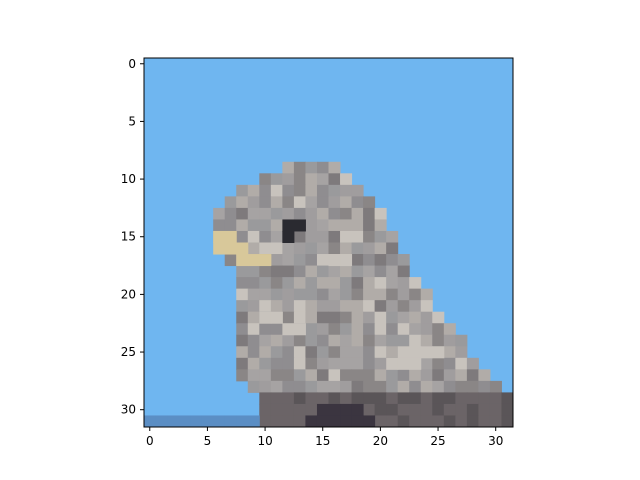  Describe the element at coordinates (132, 237) in the screenshot. I see `y-axis: 0 5 10 15 20 25 30` at that location.